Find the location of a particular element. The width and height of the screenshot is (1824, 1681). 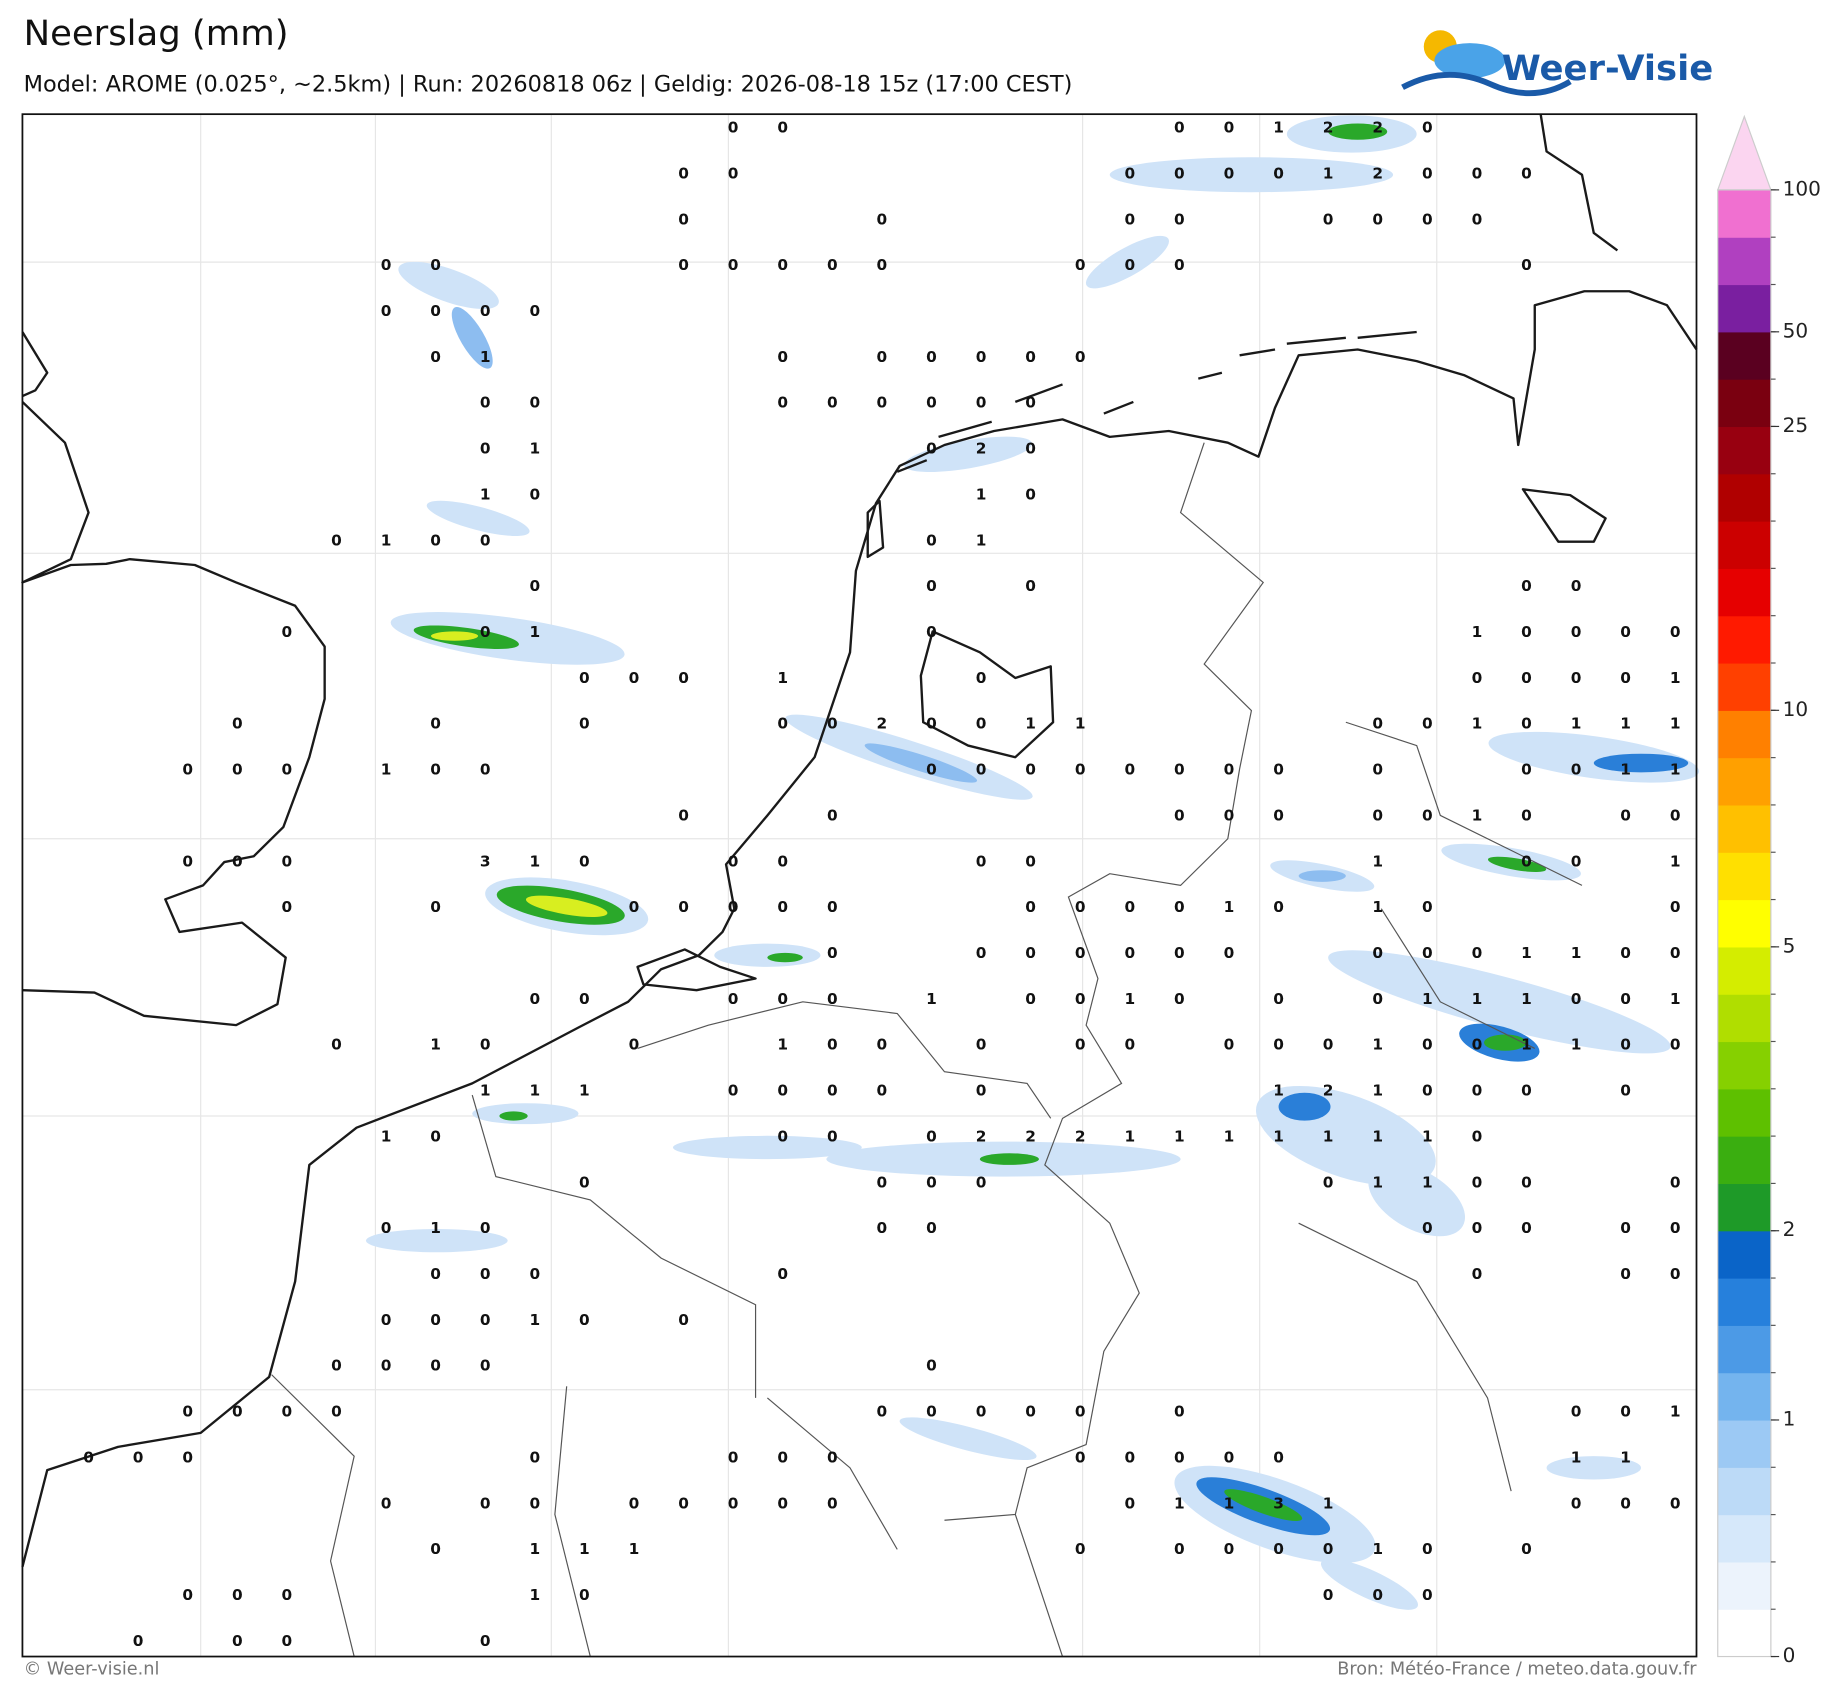

station-value: 3 is located at coordinates (1278, 1503).